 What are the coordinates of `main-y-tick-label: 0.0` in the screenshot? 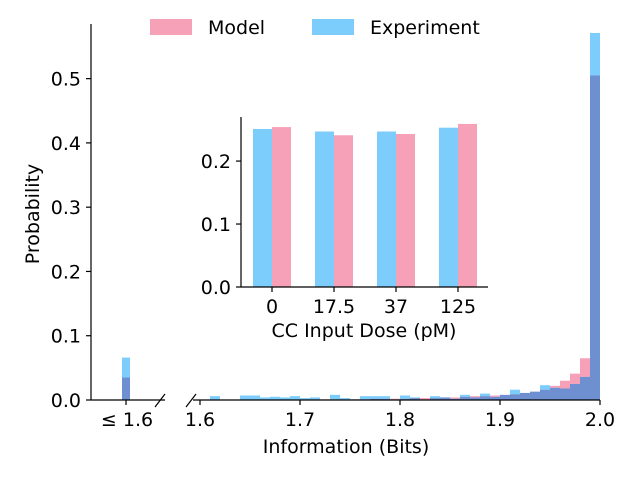 It's located at (66, 401).